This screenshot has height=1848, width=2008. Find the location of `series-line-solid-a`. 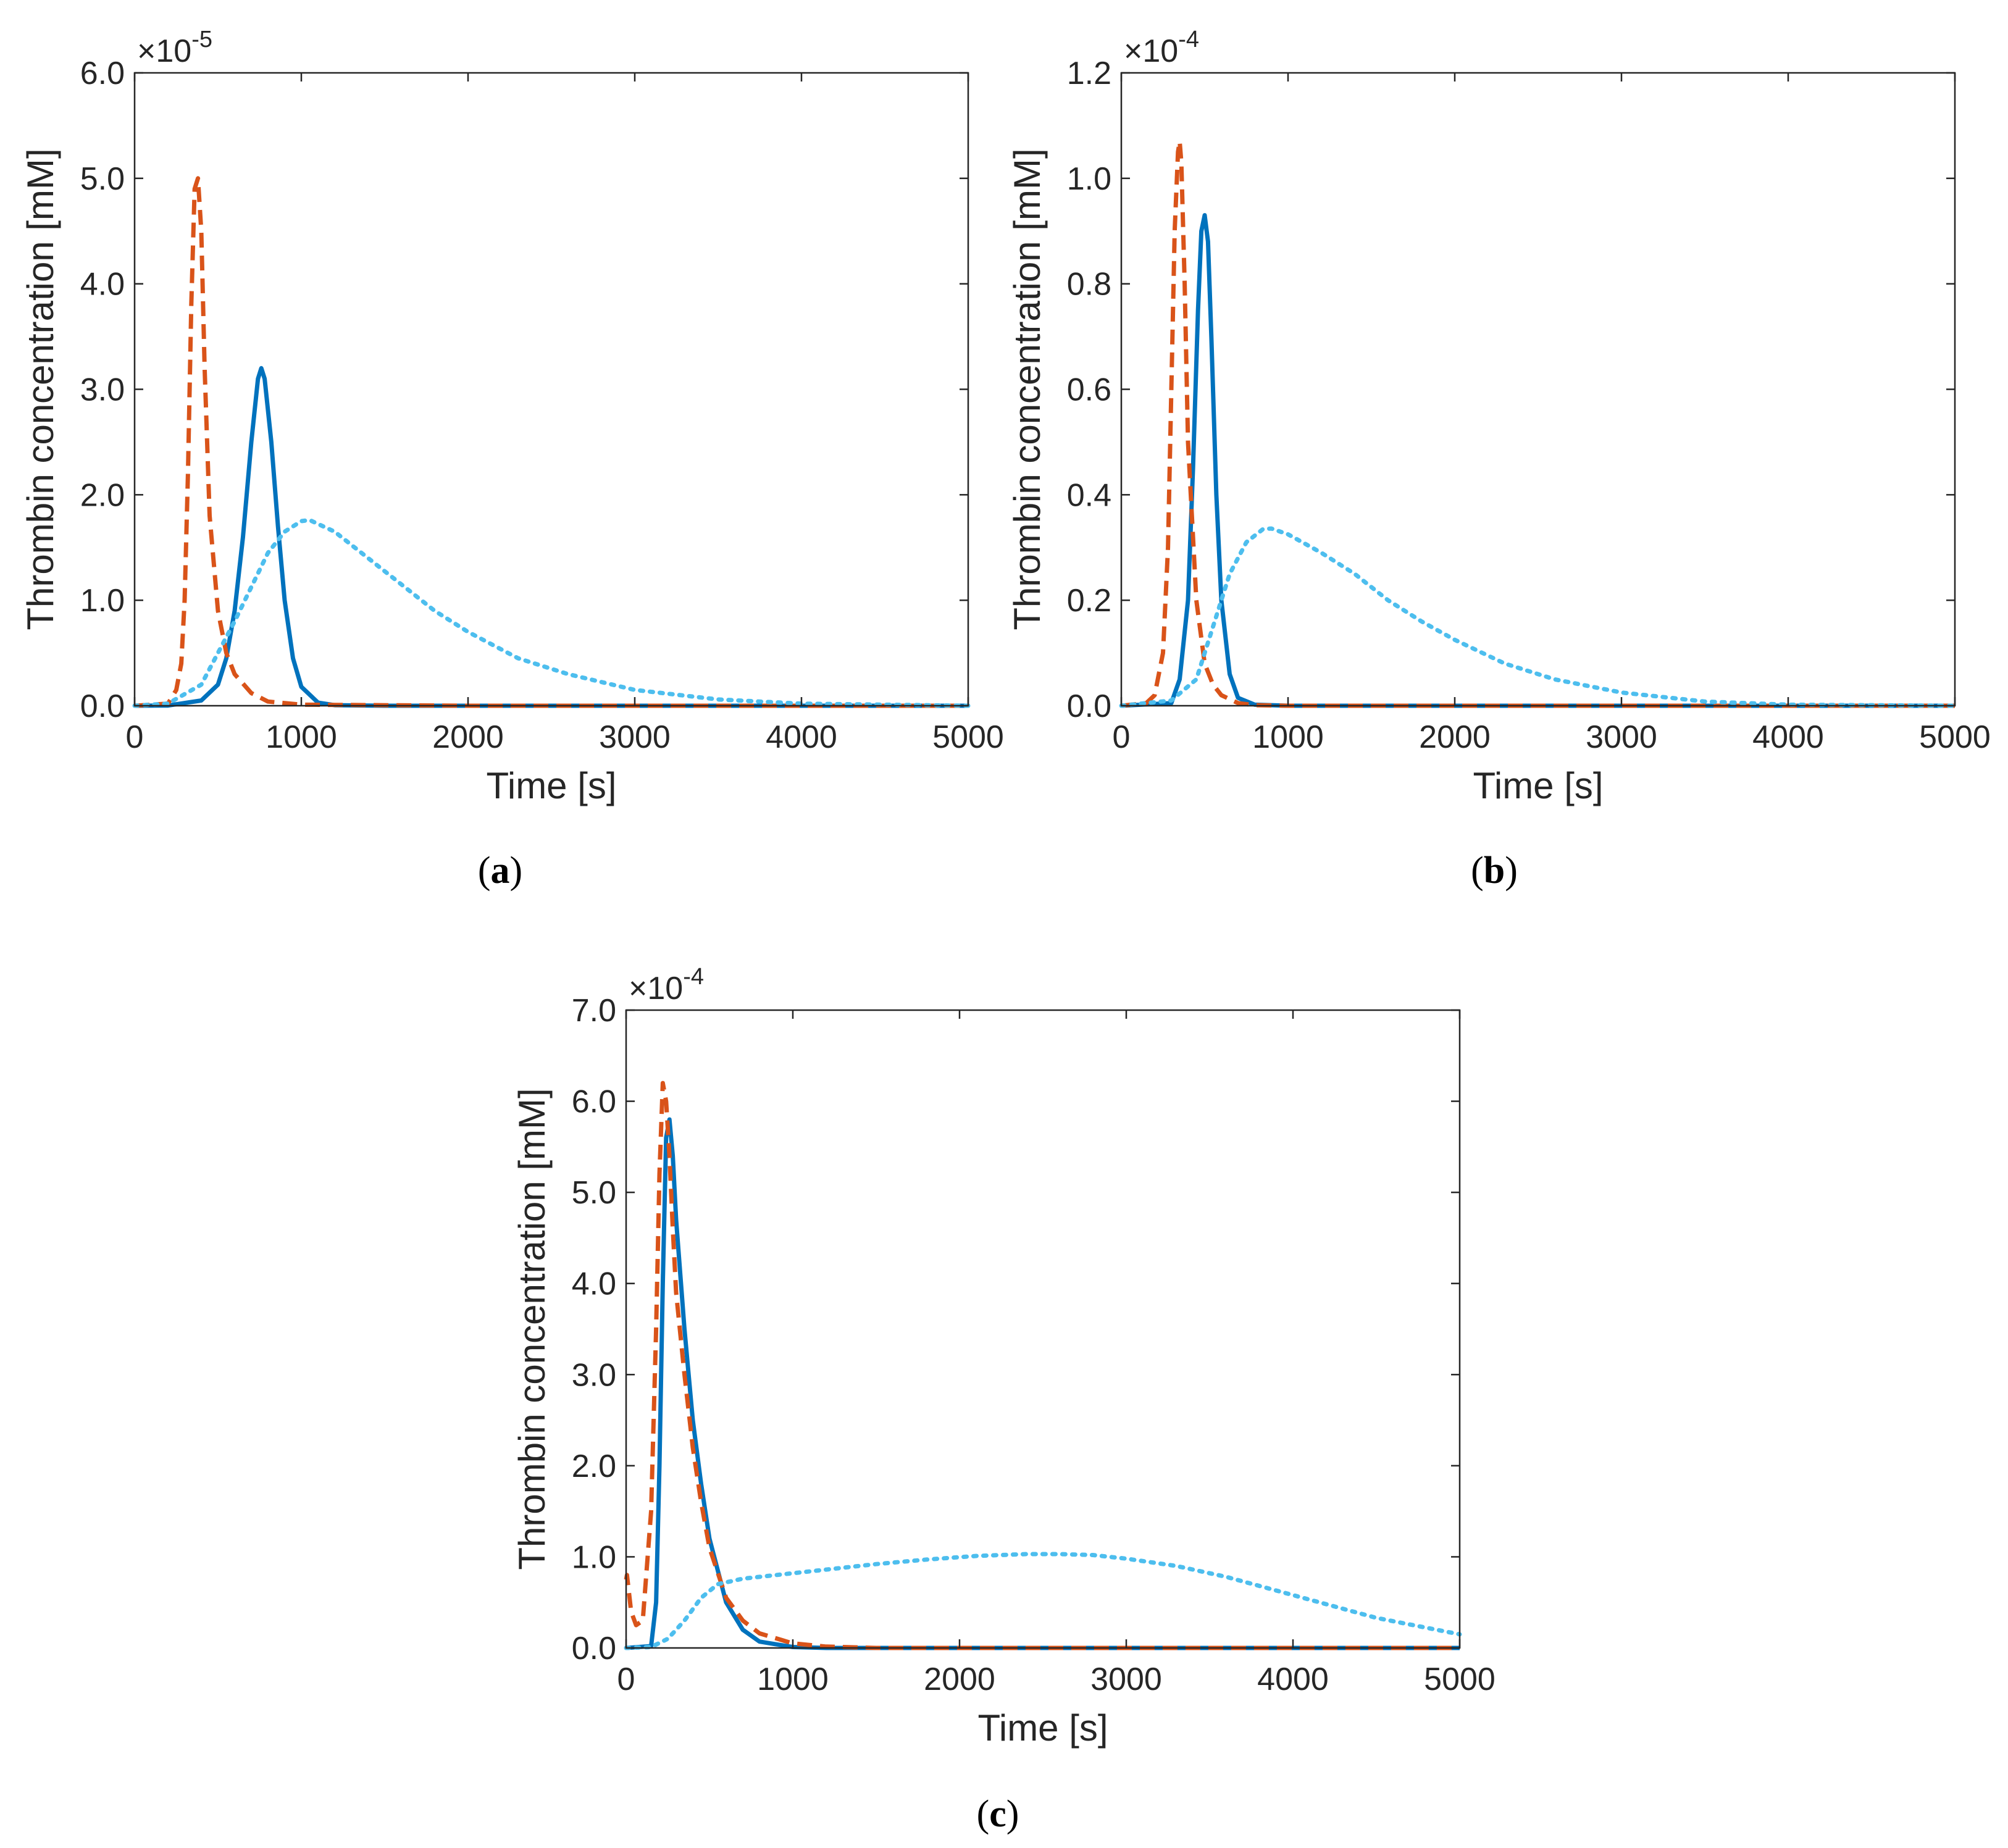

series-line-solid-a is located at coordinates (551, 537).